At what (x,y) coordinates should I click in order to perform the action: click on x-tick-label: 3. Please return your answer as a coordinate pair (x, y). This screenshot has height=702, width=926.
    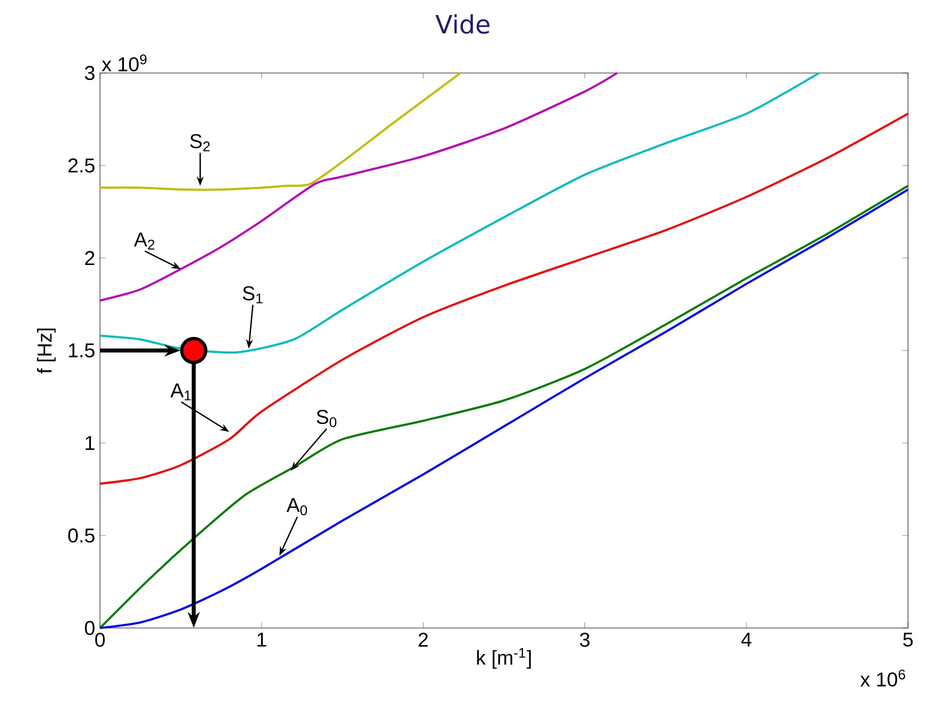
    Looking at the image, I should click on (585, 639).